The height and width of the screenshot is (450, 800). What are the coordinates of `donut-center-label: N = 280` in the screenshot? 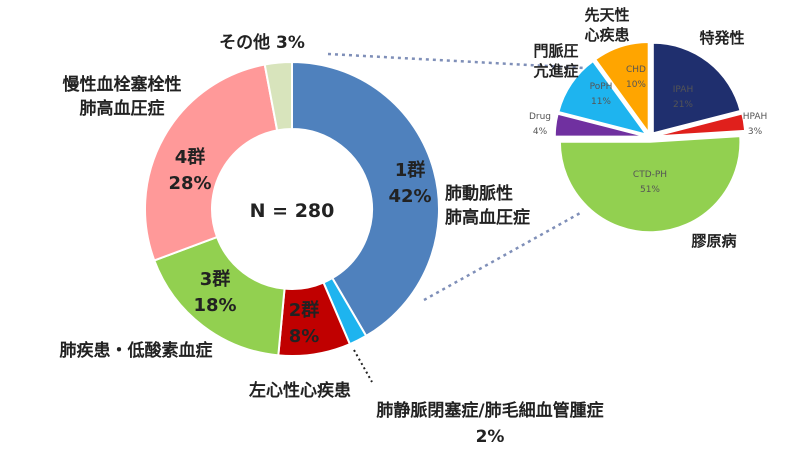 It's located at (292, 211).